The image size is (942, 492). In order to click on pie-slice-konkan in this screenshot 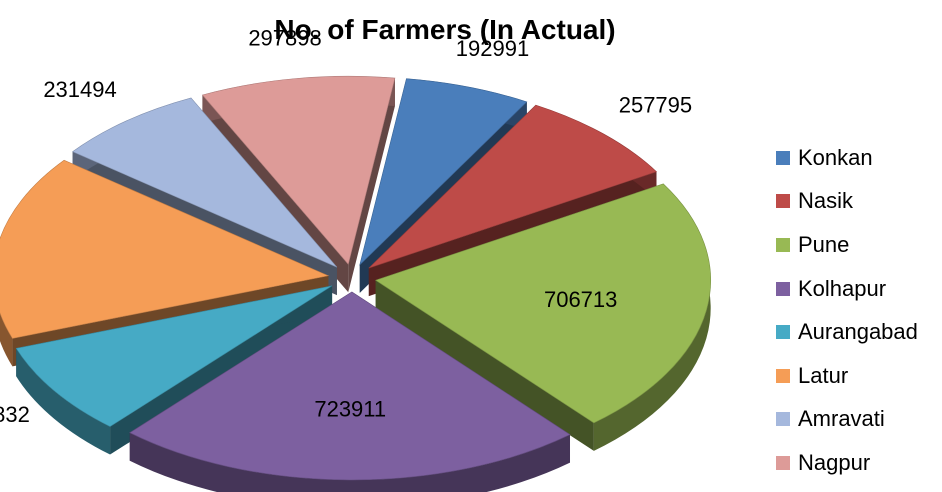, I will do `click(443, 172)`.